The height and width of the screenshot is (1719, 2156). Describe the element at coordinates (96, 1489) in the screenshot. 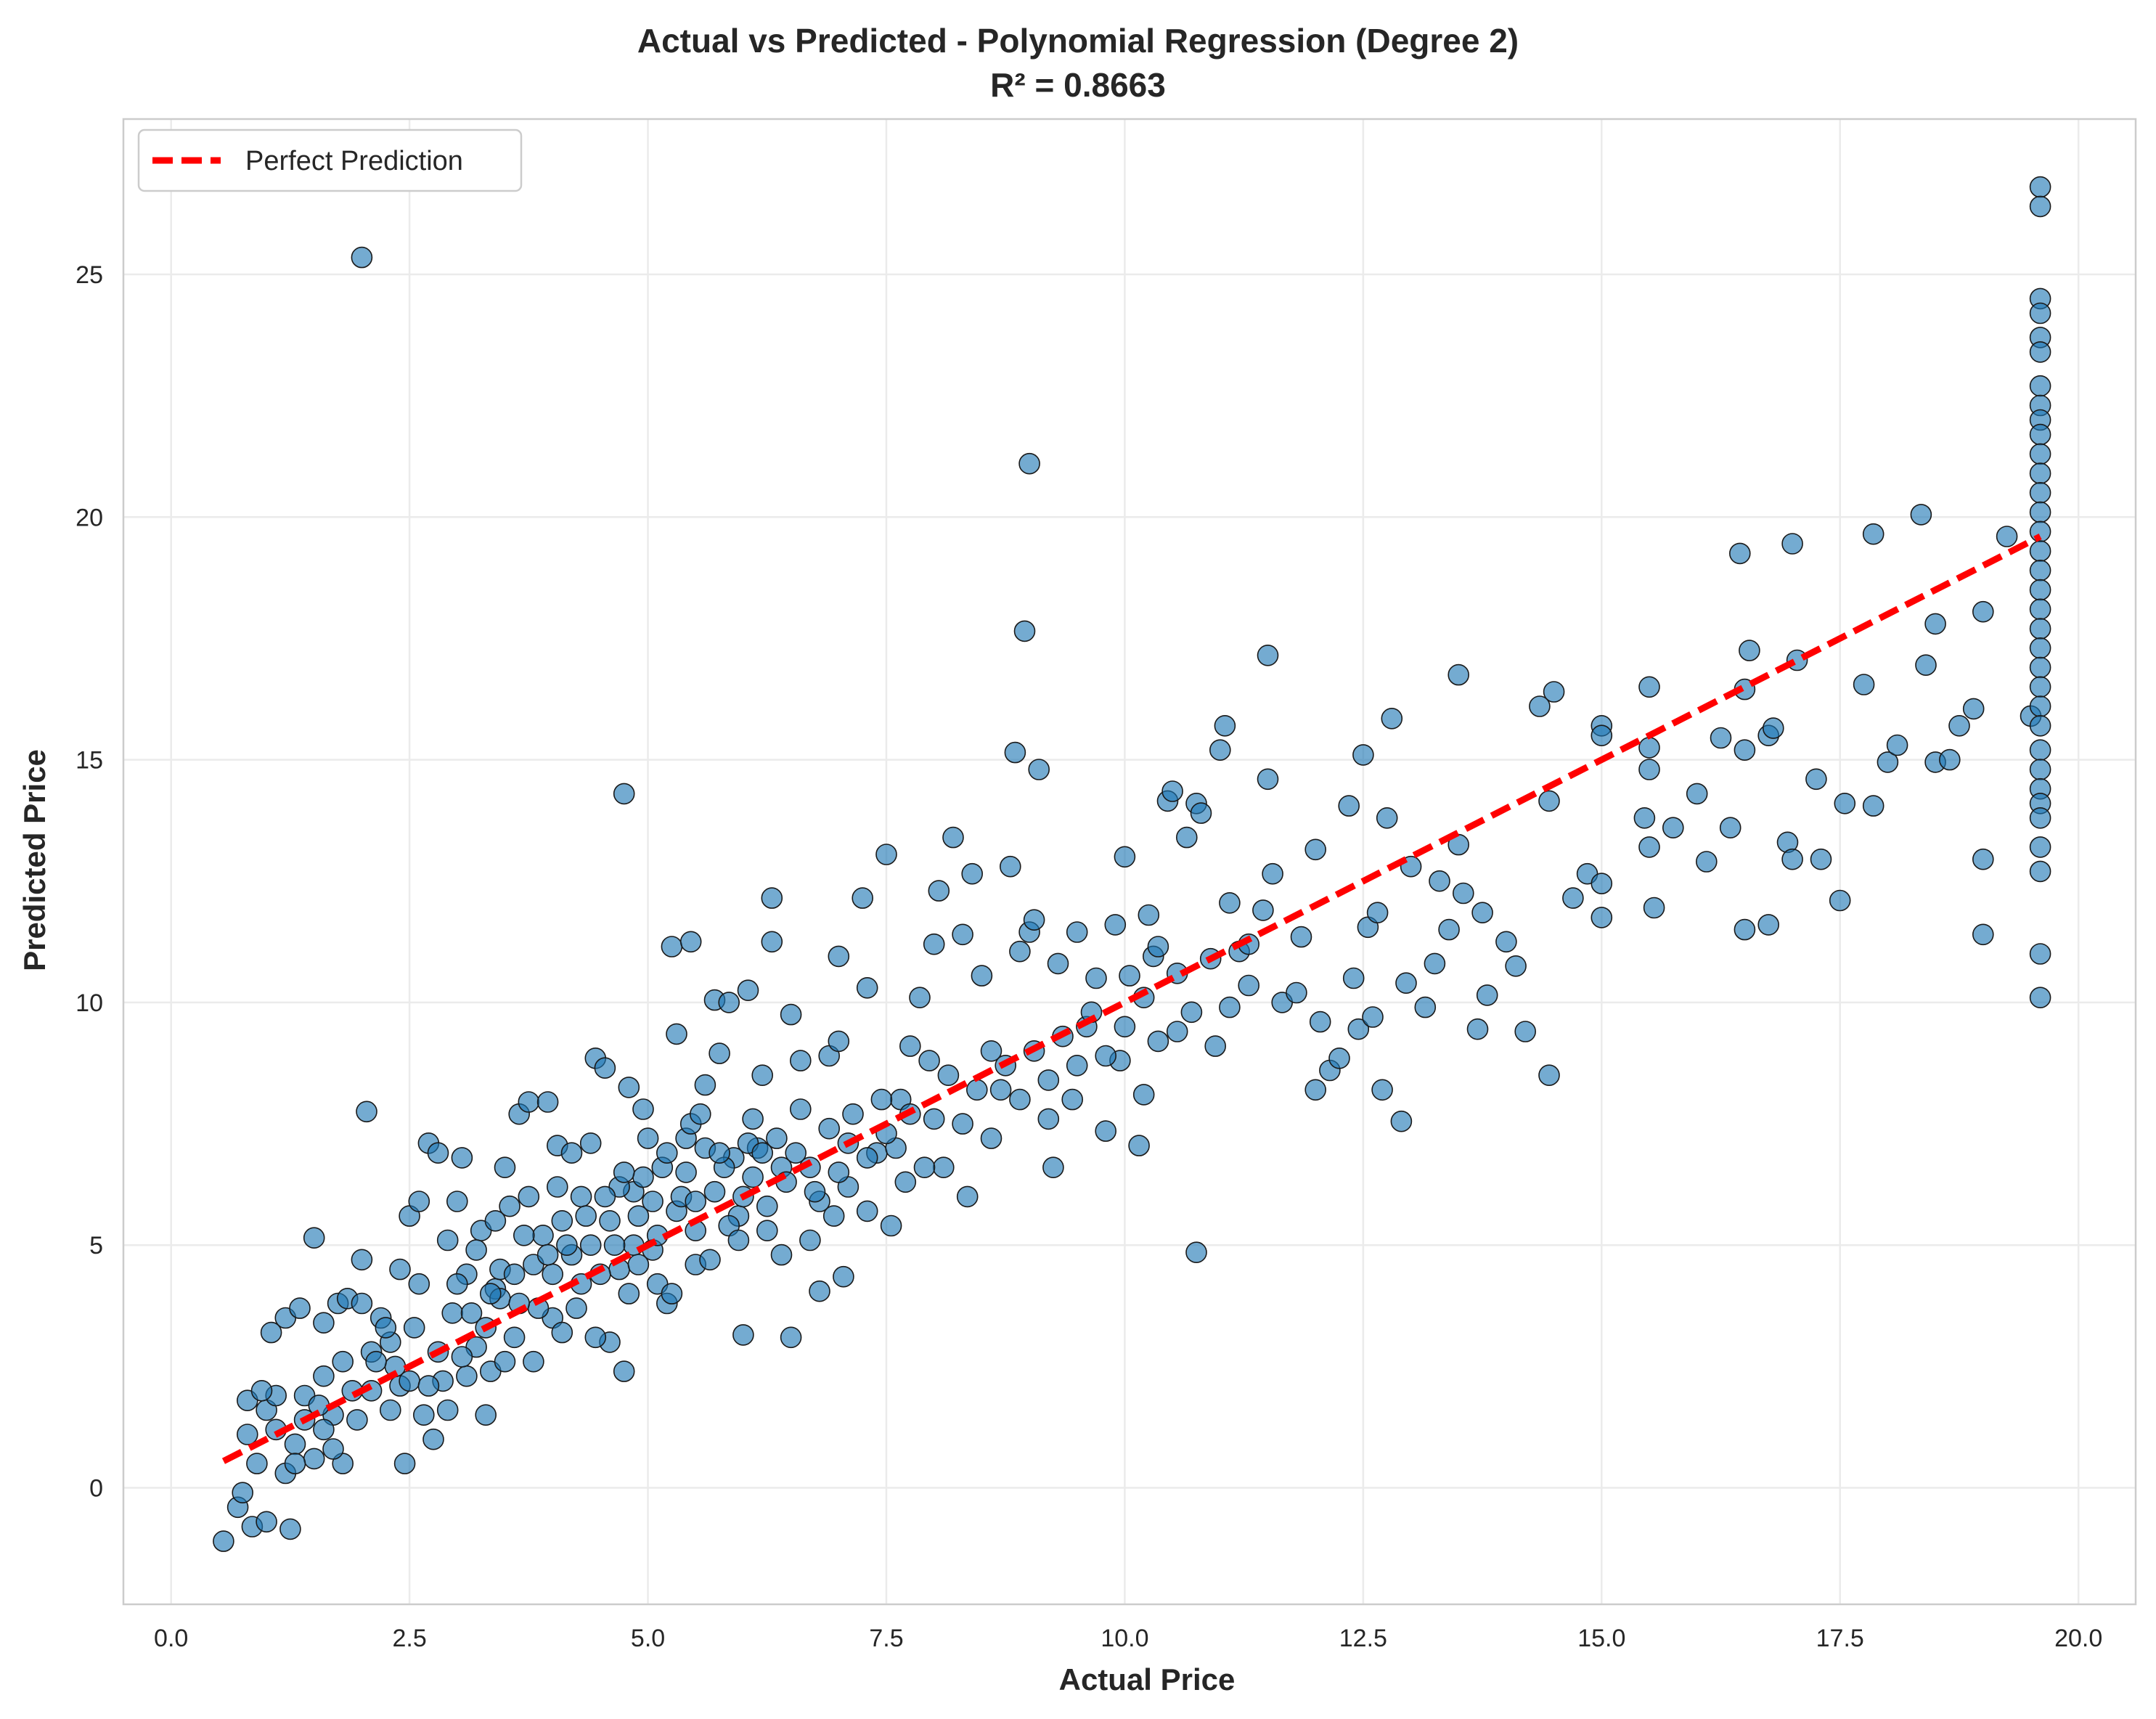

I see `y-tick-label: 0` at that location.